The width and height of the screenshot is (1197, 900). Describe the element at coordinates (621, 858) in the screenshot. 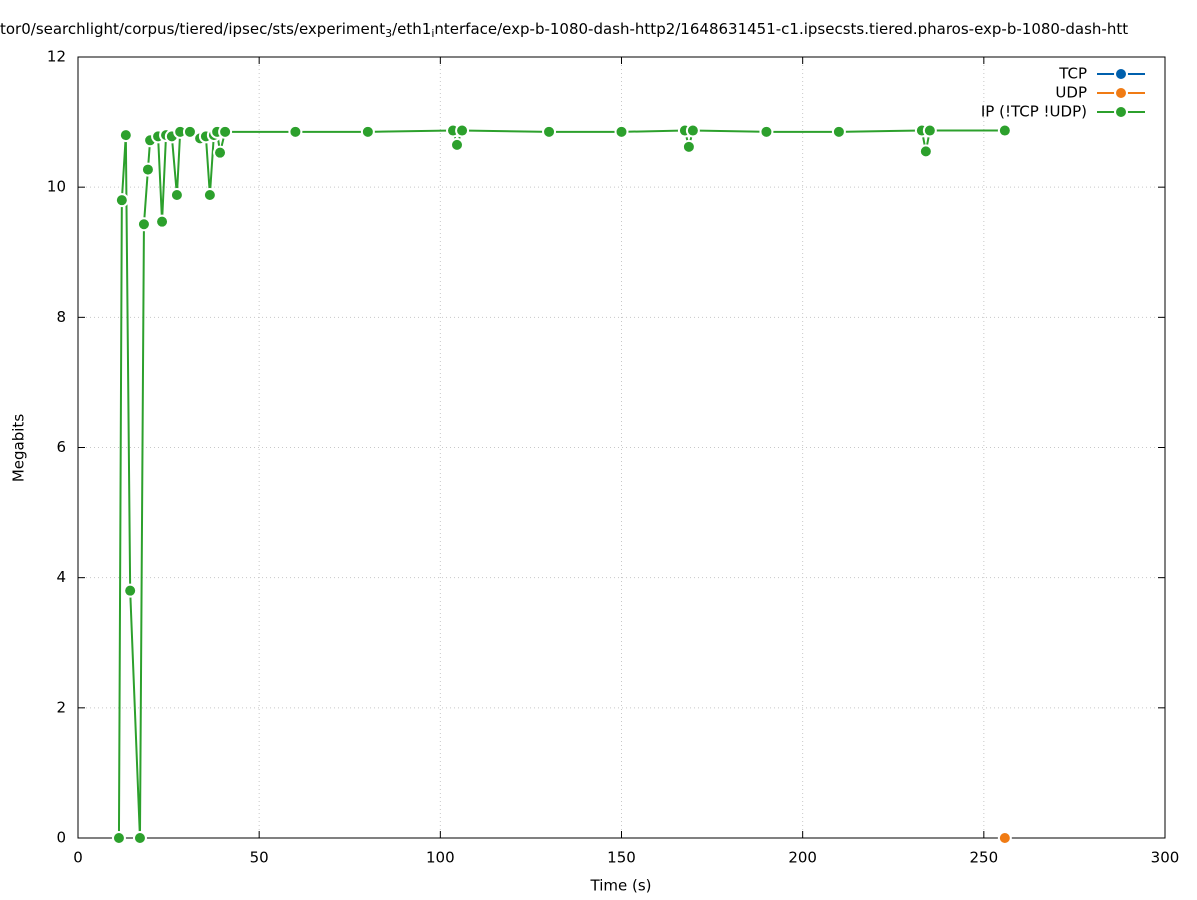

I see `x-tick-label: 150` at that location.